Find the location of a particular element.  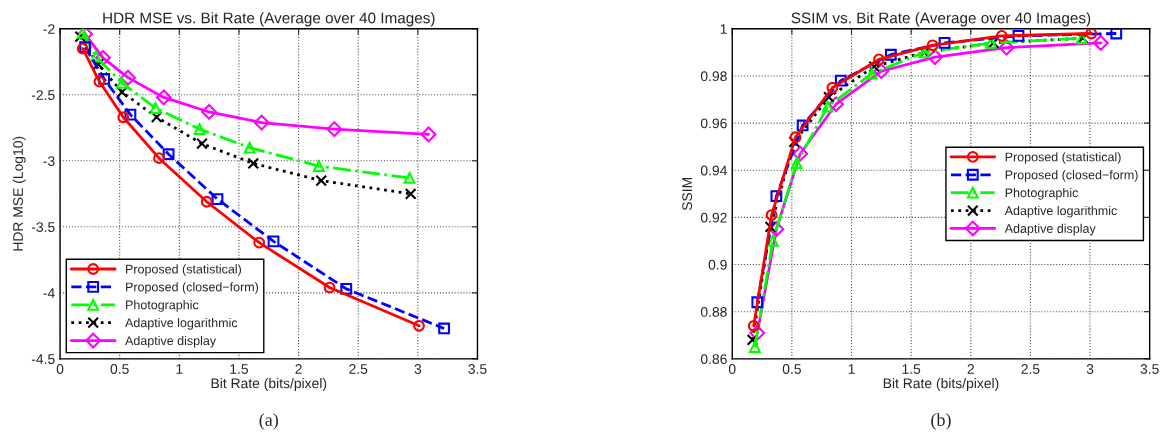

y-tick-label: 0.96 is located at coordinates (713, 123).